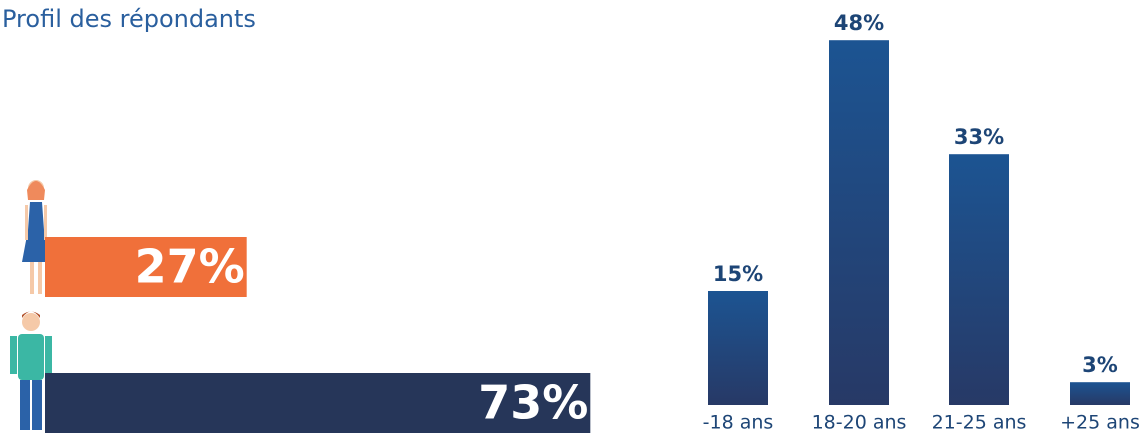  I want to click on value-label: 15%, so click(738, 274).